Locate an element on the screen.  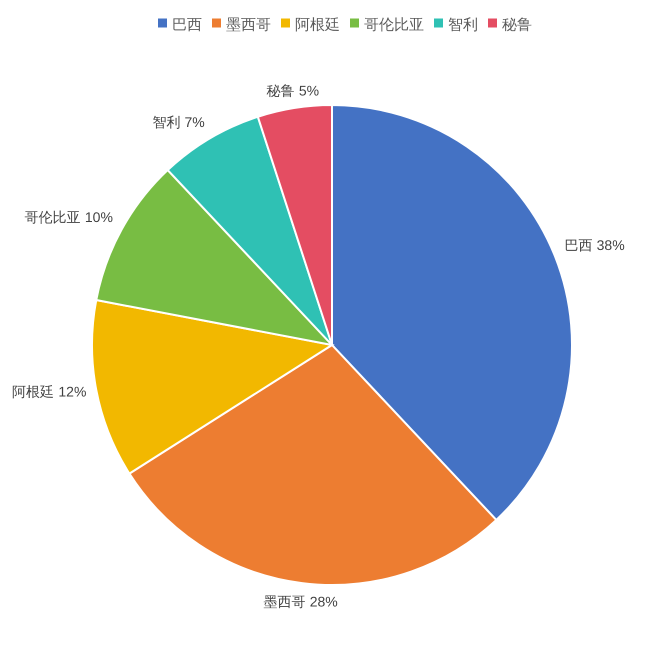
slice-label: 阿根廷 is located at coordinates (33, 392).